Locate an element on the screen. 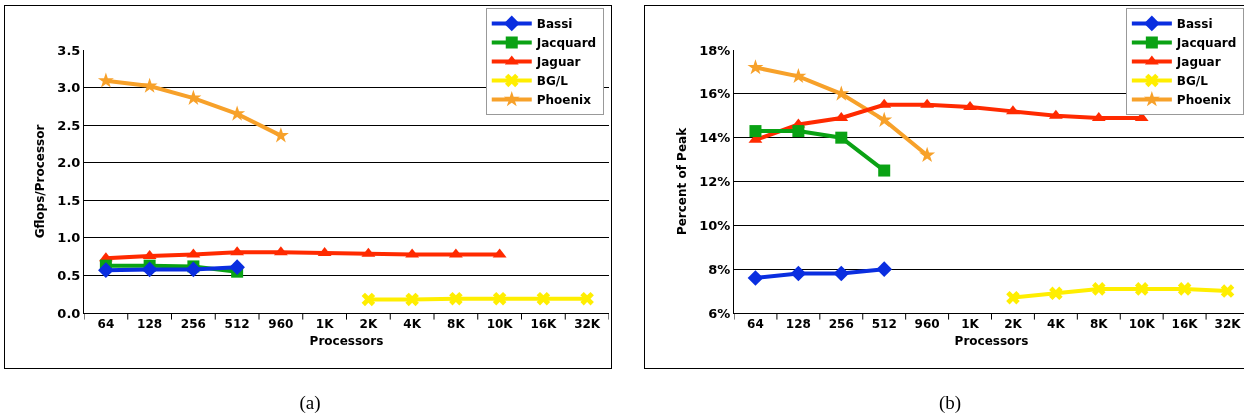 The width and height of the screenshot is (1244, 416). y-tick-label: 2.0 is located at coordinates (69, 163).